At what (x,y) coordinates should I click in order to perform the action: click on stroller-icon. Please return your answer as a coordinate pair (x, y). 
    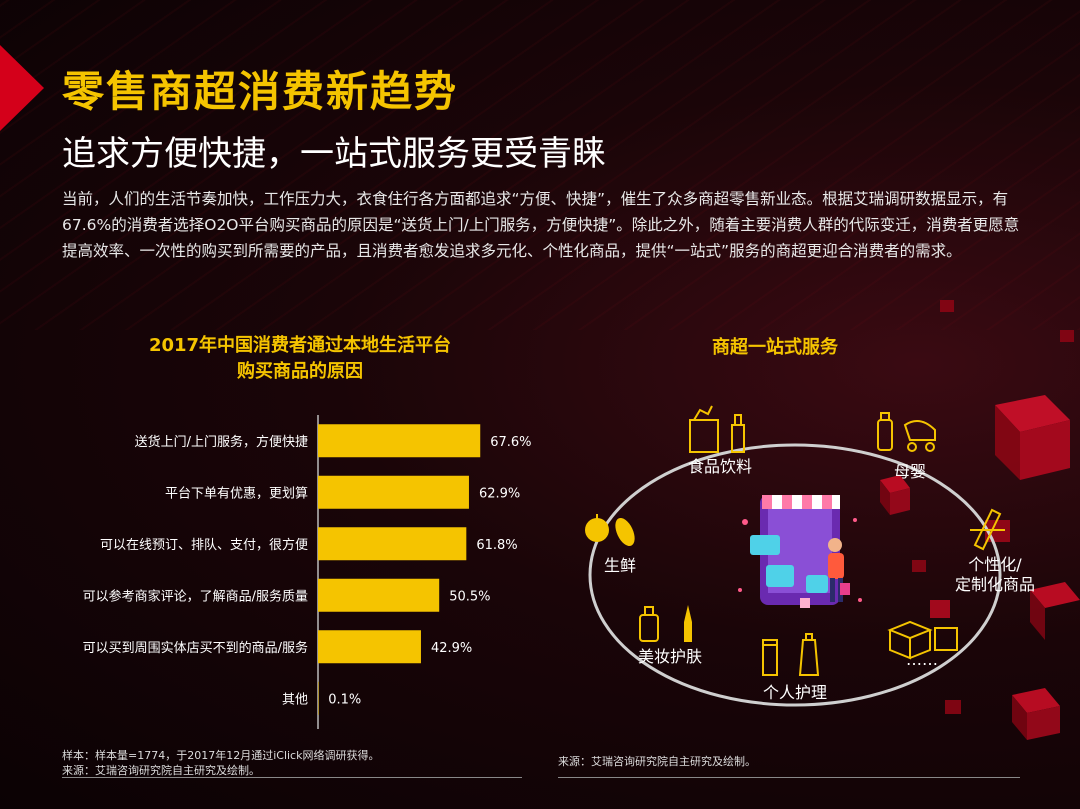
    Looking at the image, I should click on (919, 436).